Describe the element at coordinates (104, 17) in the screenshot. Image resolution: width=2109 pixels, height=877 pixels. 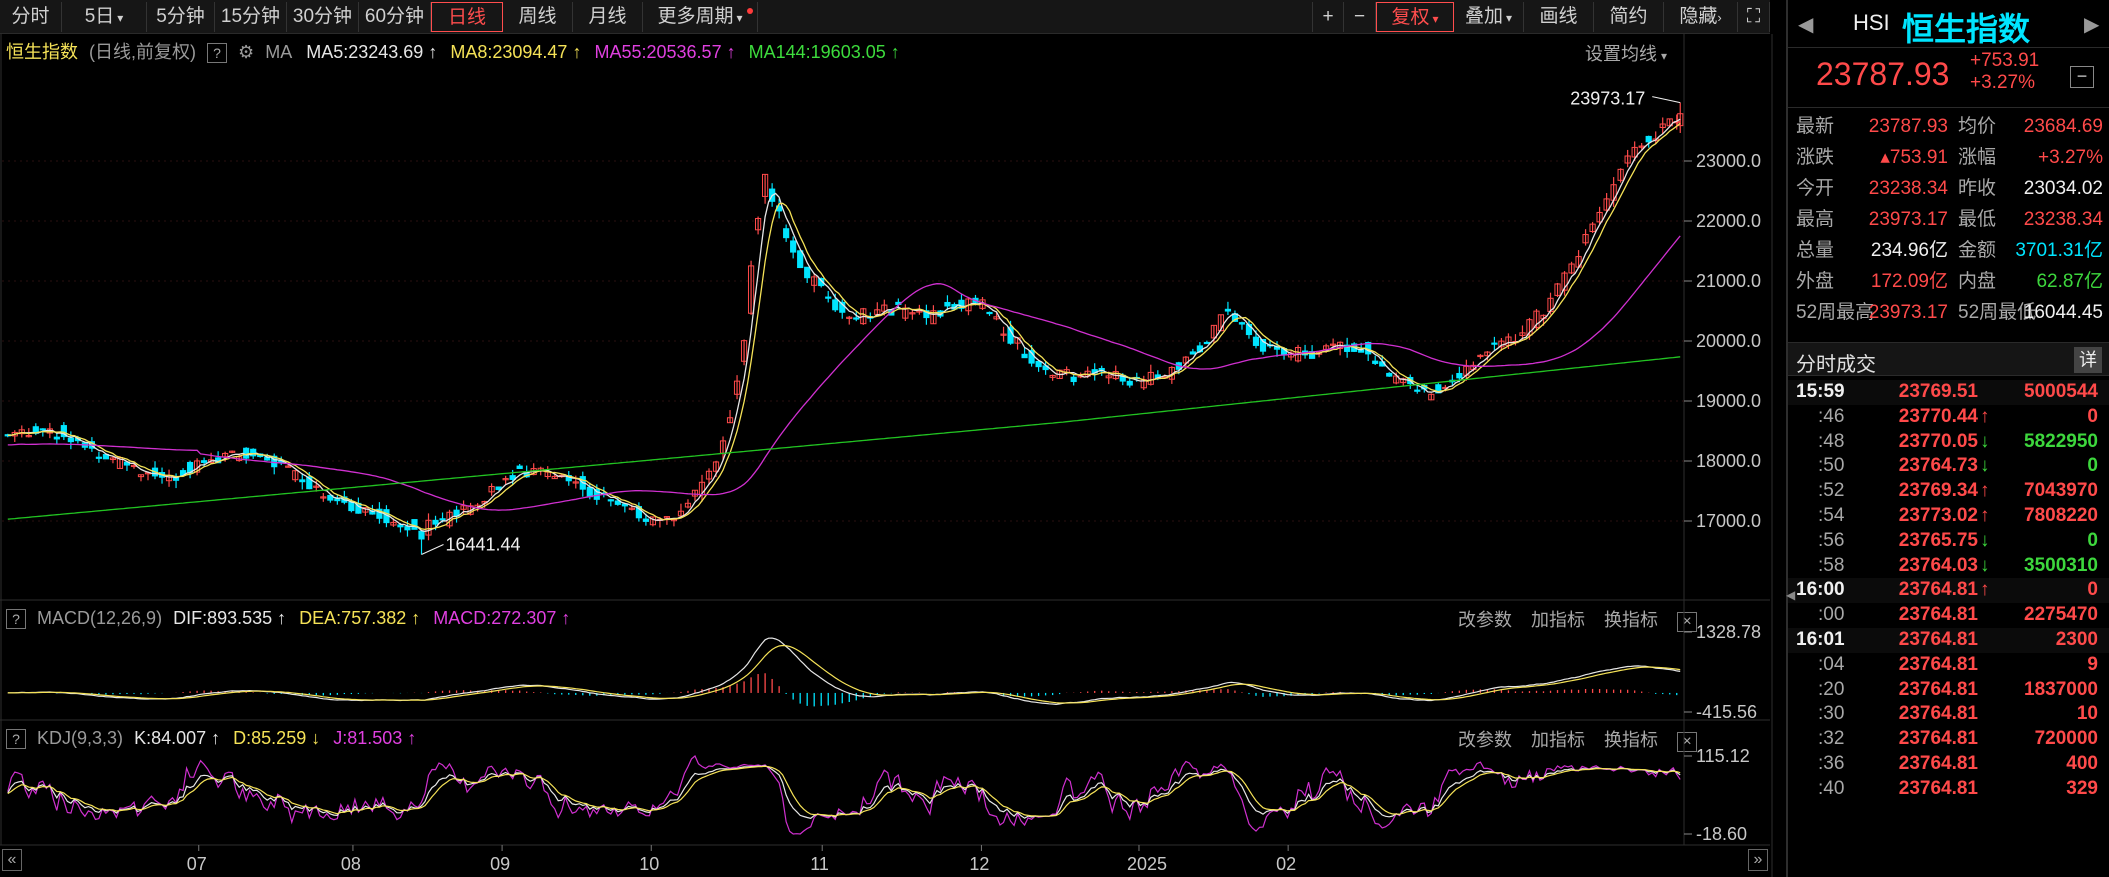
I see `period-tab-5day: 5日 ▾` at that location.